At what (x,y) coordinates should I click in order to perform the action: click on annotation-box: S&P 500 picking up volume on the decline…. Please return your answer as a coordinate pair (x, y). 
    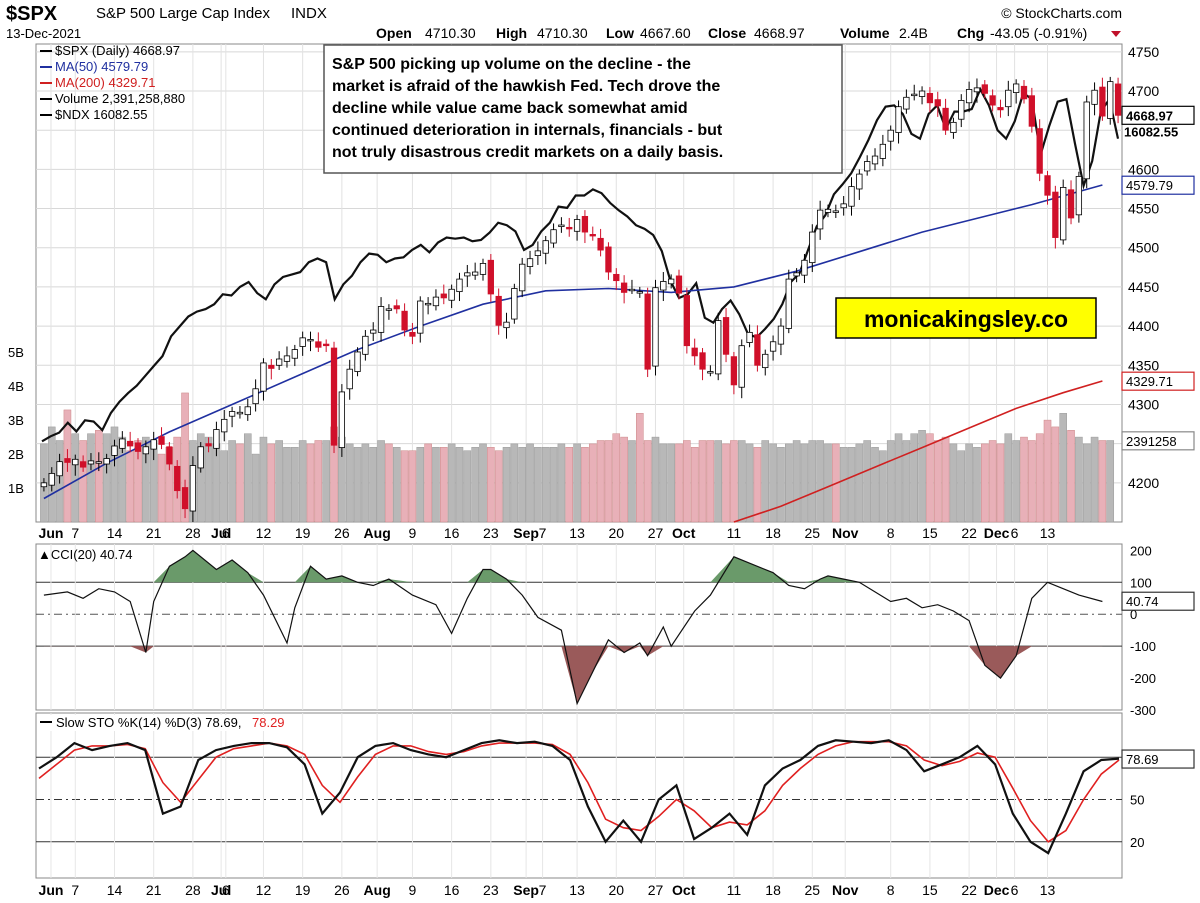
    Looking at the image, I should click on (583, 109).